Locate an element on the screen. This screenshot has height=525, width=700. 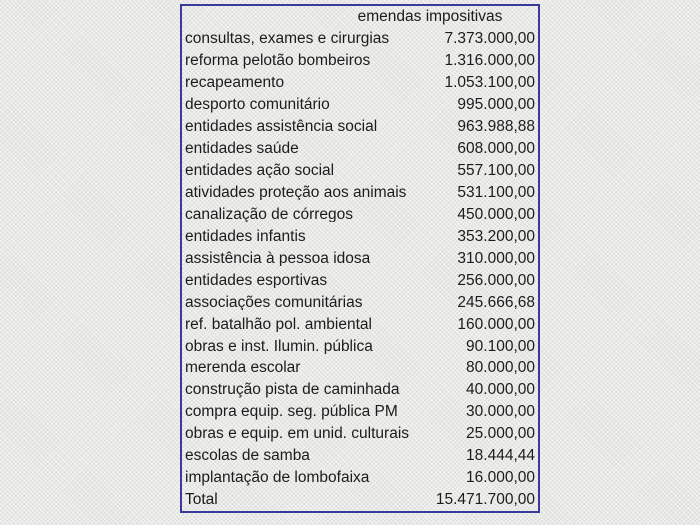
row-label: ref. batalhão pol. ambiental is located at coordinates (278, 324).